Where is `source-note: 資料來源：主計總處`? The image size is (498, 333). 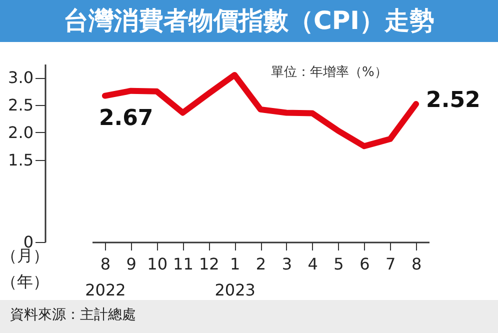 source-note: 資料來源：主計總處 is located at coordinates (73, 315).